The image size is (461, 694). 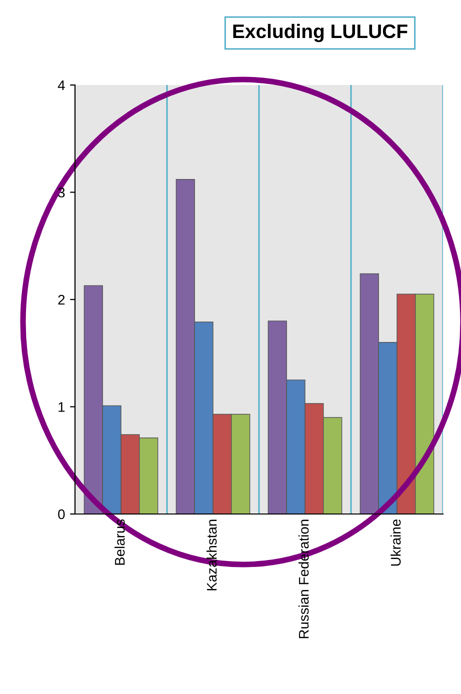 I want to click on y-tick-label: 4, so click(x=61, y=85).